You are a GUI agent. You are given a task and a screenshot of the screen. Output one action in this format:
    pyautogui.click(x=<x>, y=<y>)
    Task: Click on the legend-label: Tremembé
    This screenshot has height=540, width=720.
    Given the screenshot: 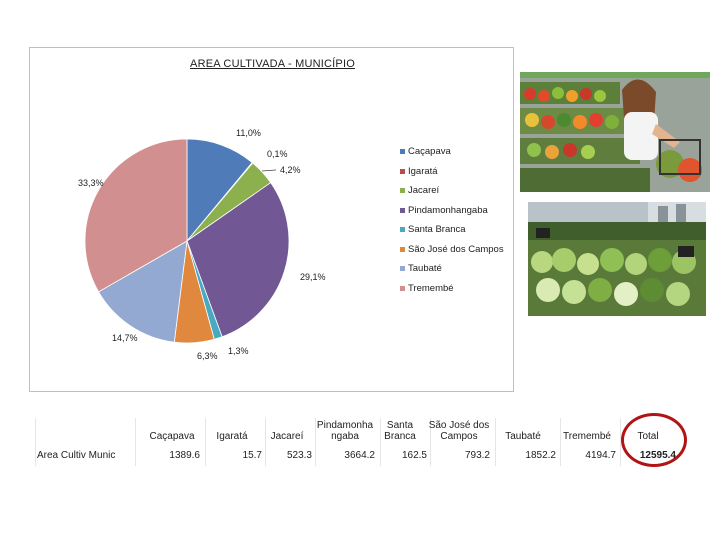 What is the action you would take?
    pyautogui.click(x=431, y=288)
    